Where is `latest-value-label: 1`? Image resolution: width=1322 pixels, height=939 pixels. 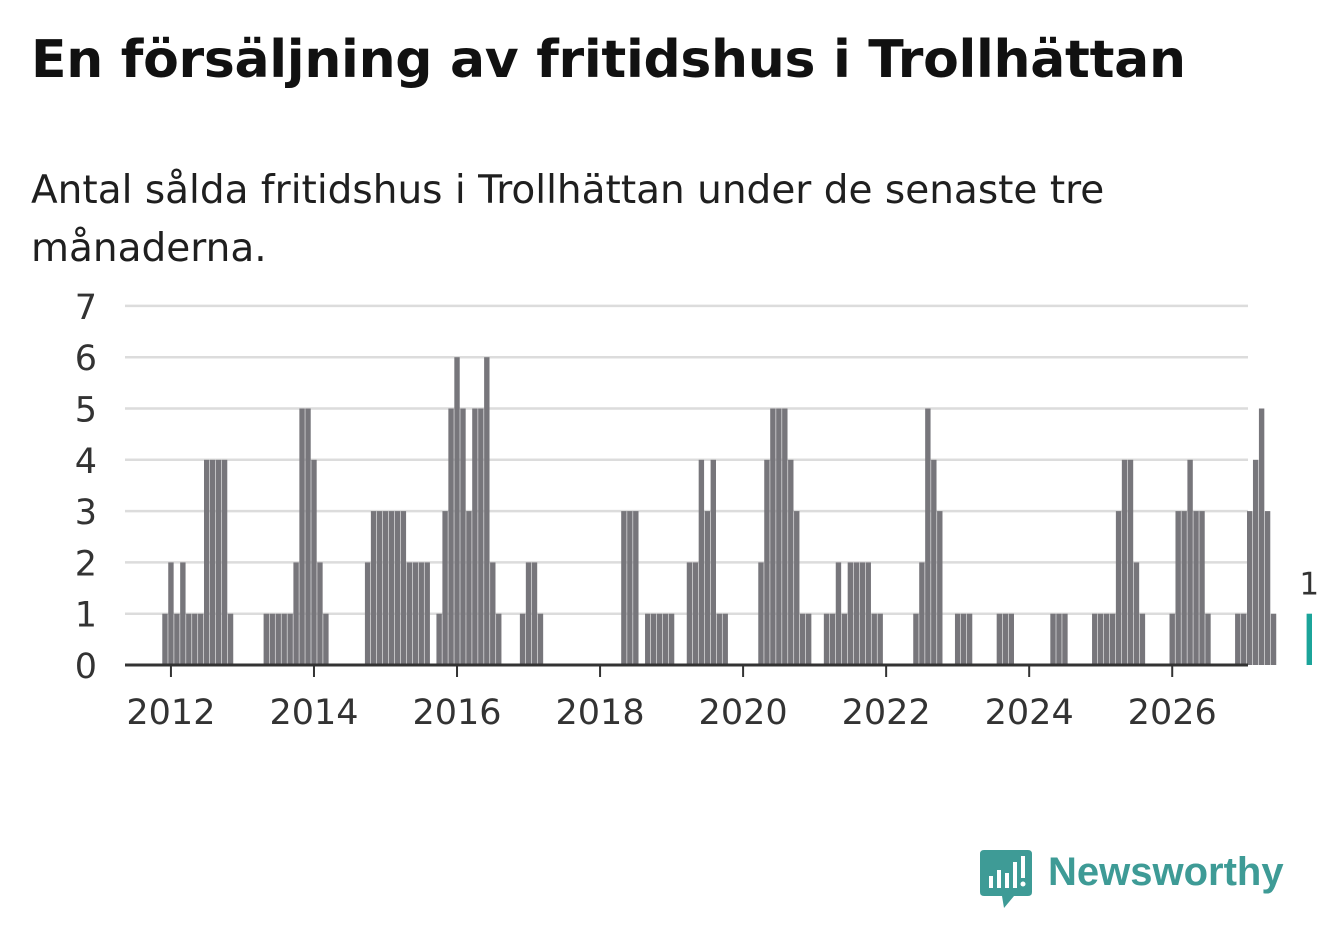 latest-value-label: 1 is located at coordinates (1309, 585).